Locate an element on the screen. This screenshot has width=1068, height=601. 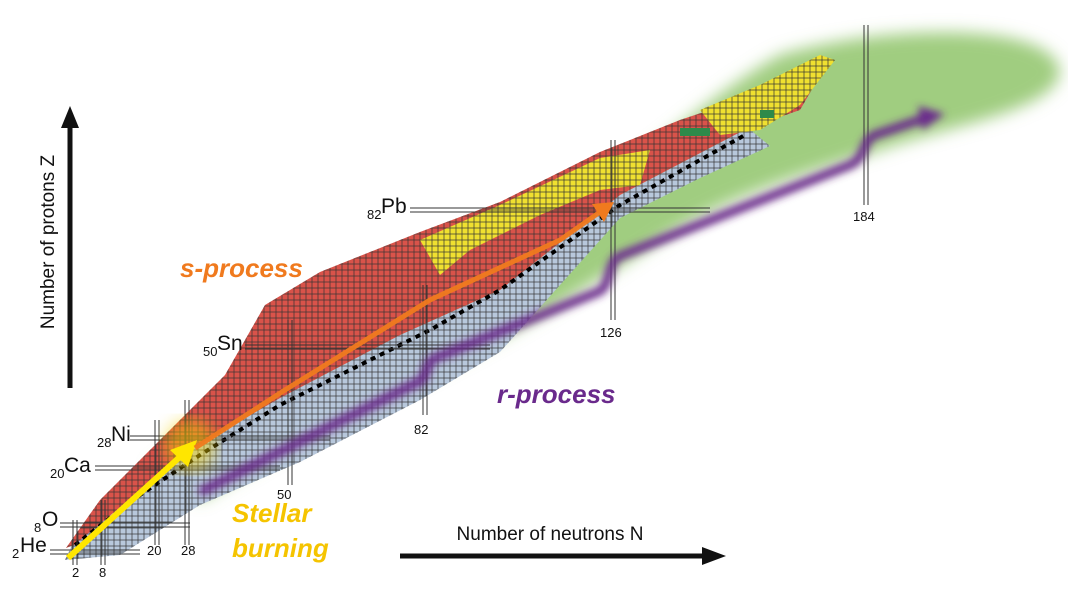
svg-text: Sn is located at coordinates (230, 343).